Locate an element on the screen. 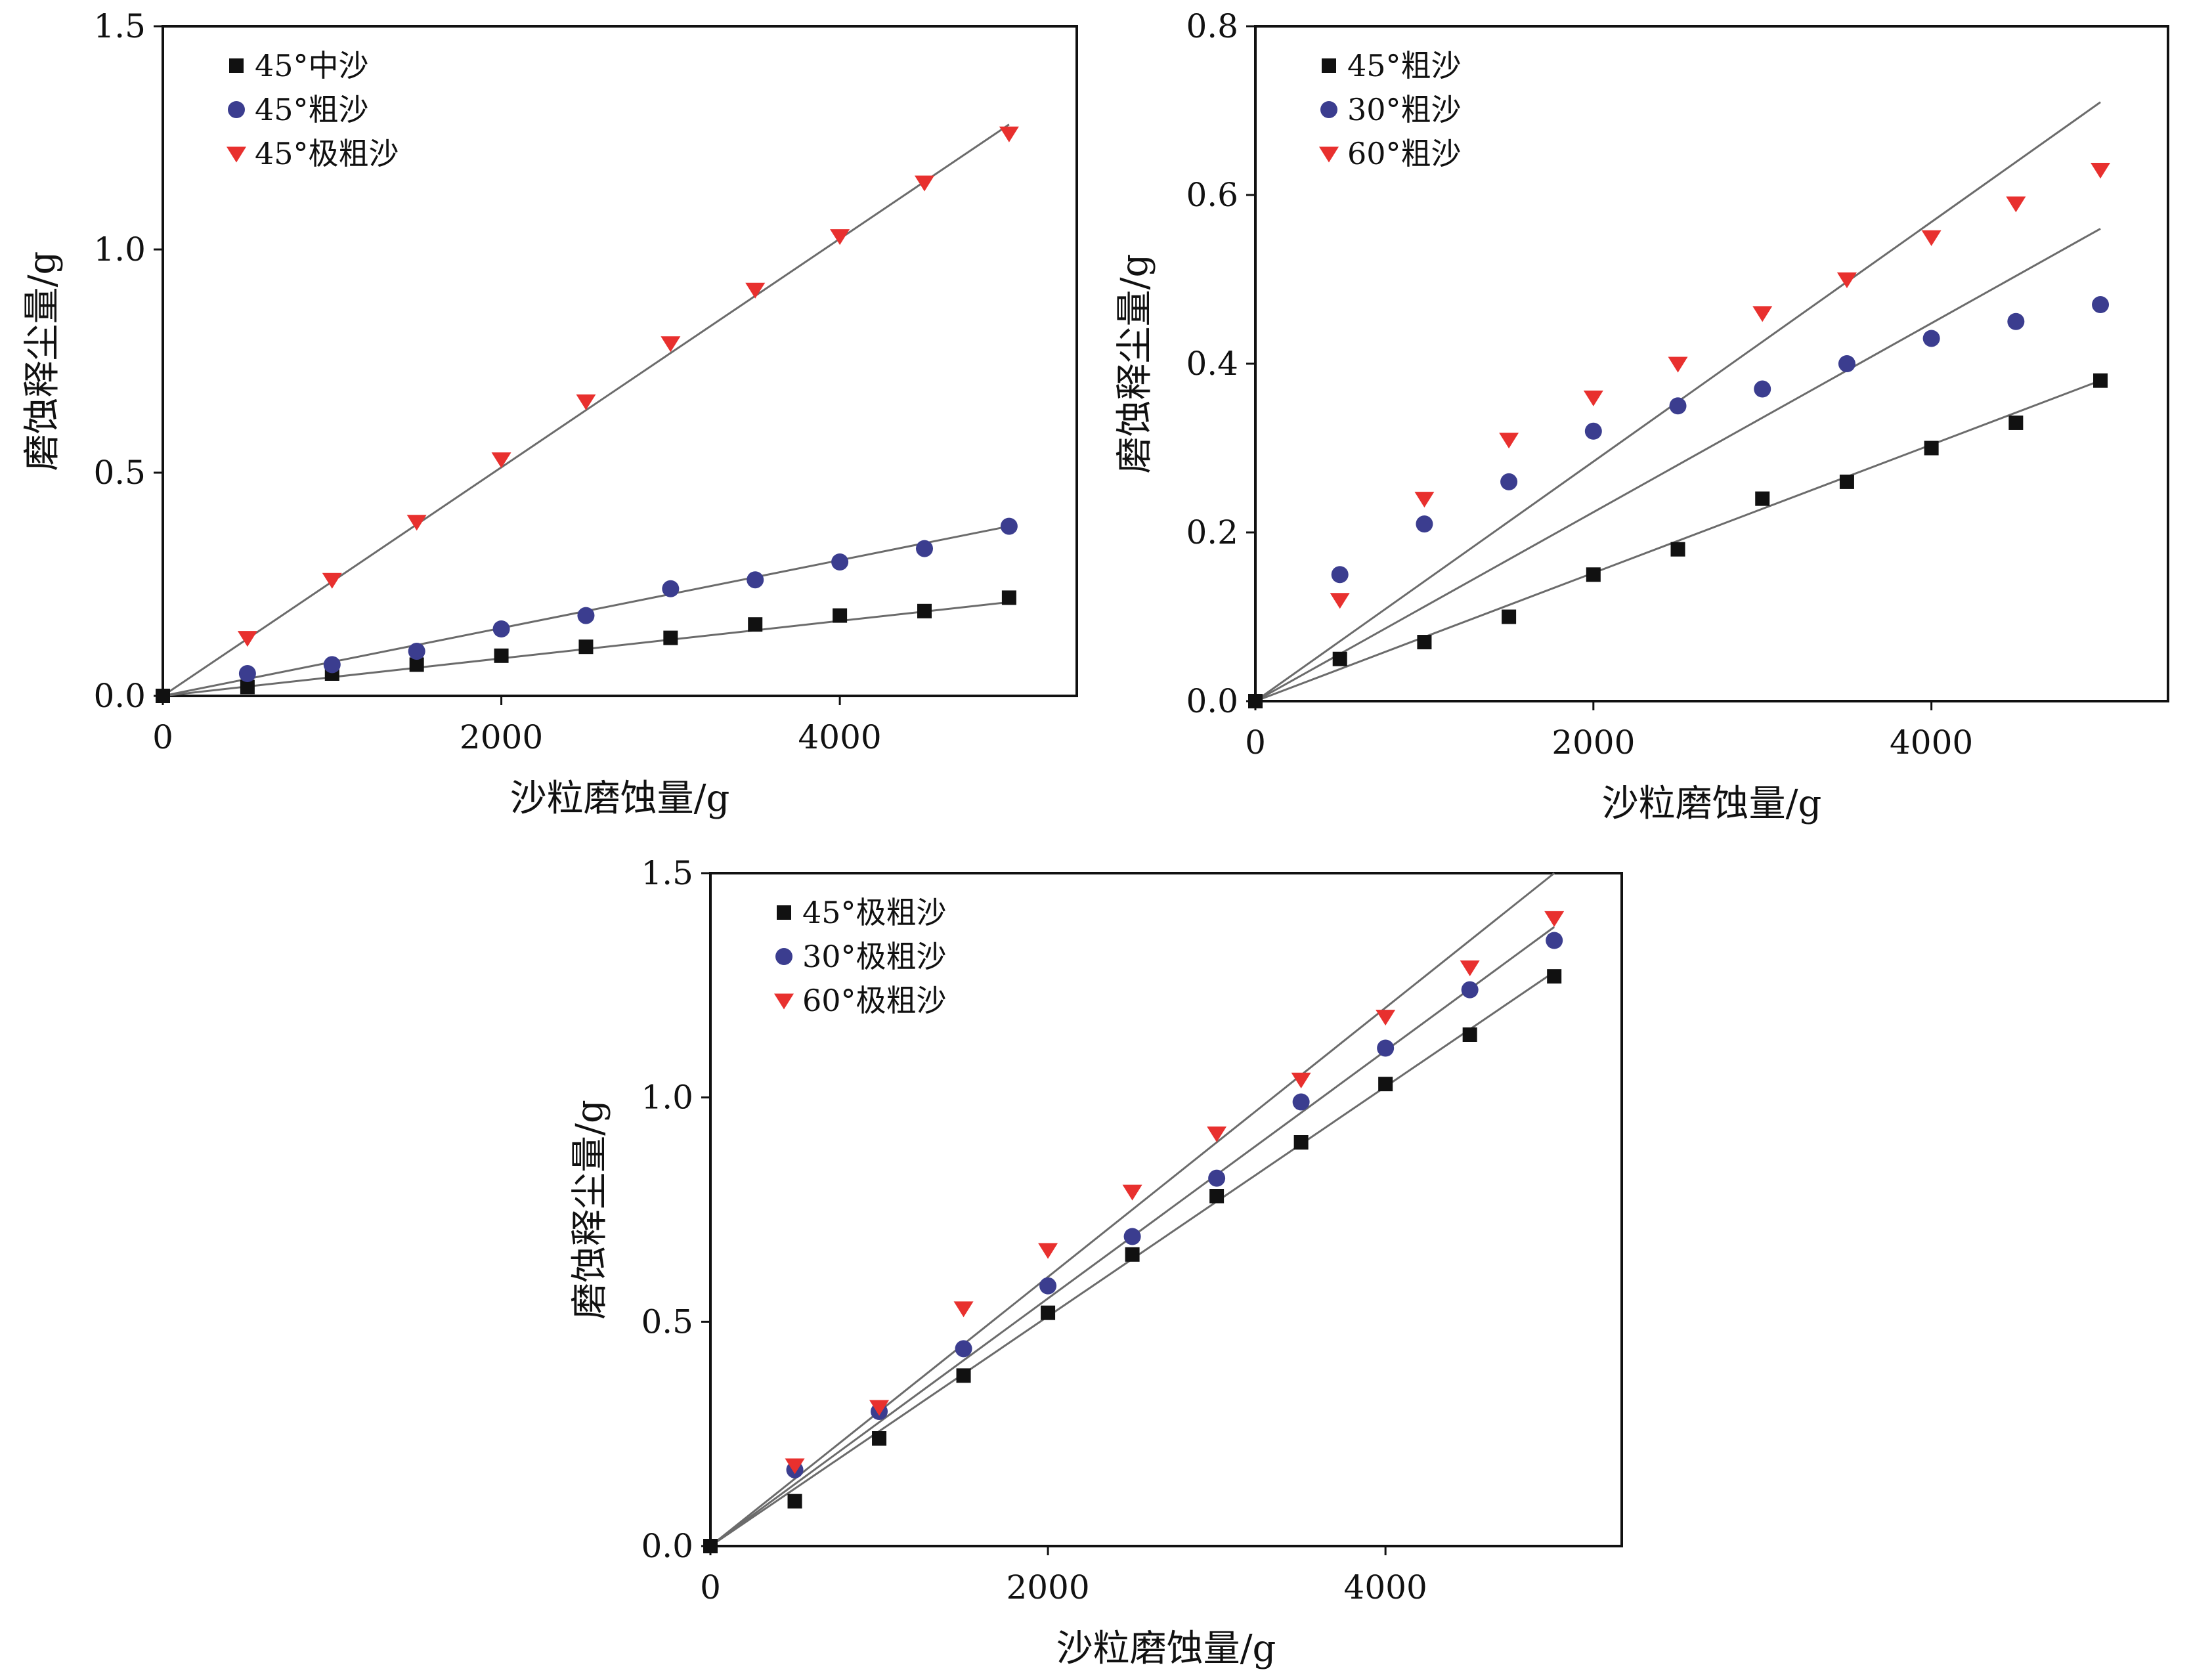 The image size is (2191, 1680). y-axis-title: 磨蚀释尘量/g is located at coordinates (590, 1210).